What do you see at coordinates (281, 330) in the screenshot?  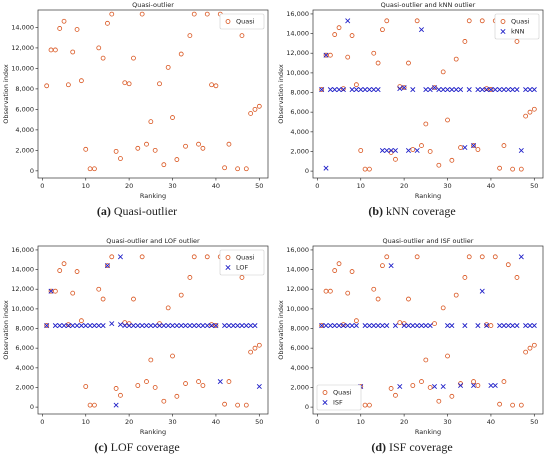 I see `y-axis-label: Observation index` at bounding box center [281, 330].